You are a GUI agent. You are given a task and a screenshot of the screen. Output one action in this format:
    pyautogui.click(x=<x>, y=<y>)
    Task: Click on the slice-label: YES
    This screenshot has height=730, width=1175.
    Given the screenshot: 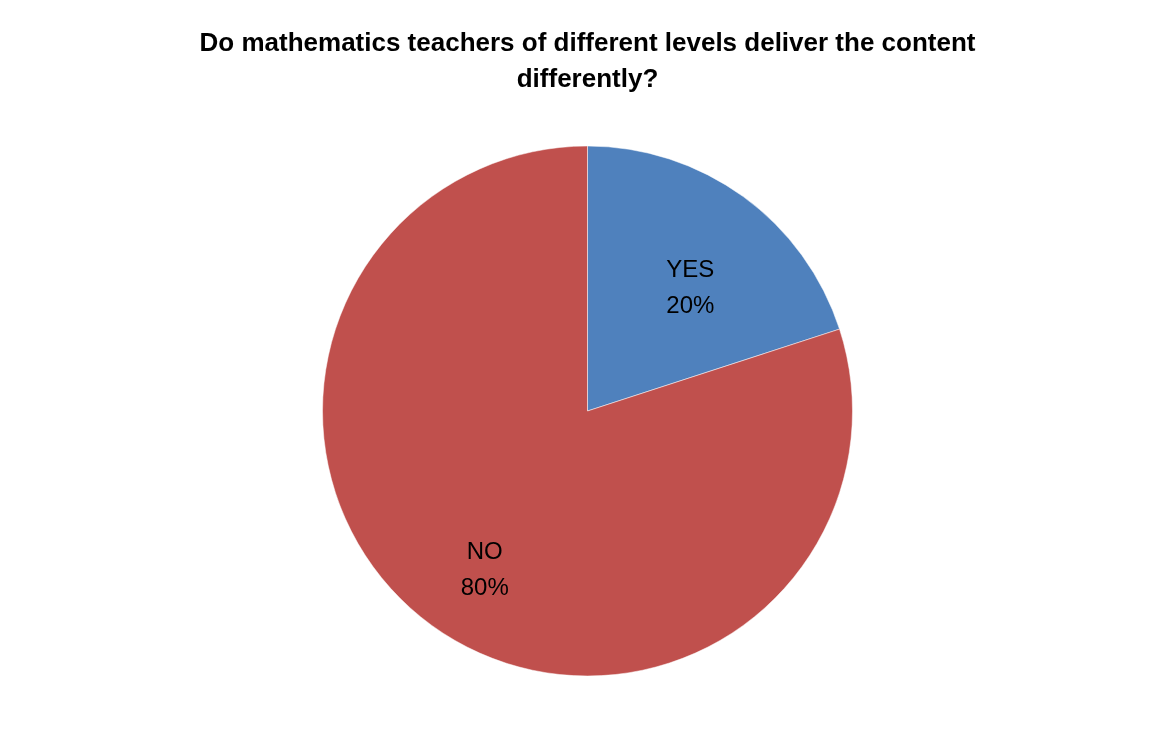 What is the action you would take?
    pyautogui.click(x=690, y=268)
    